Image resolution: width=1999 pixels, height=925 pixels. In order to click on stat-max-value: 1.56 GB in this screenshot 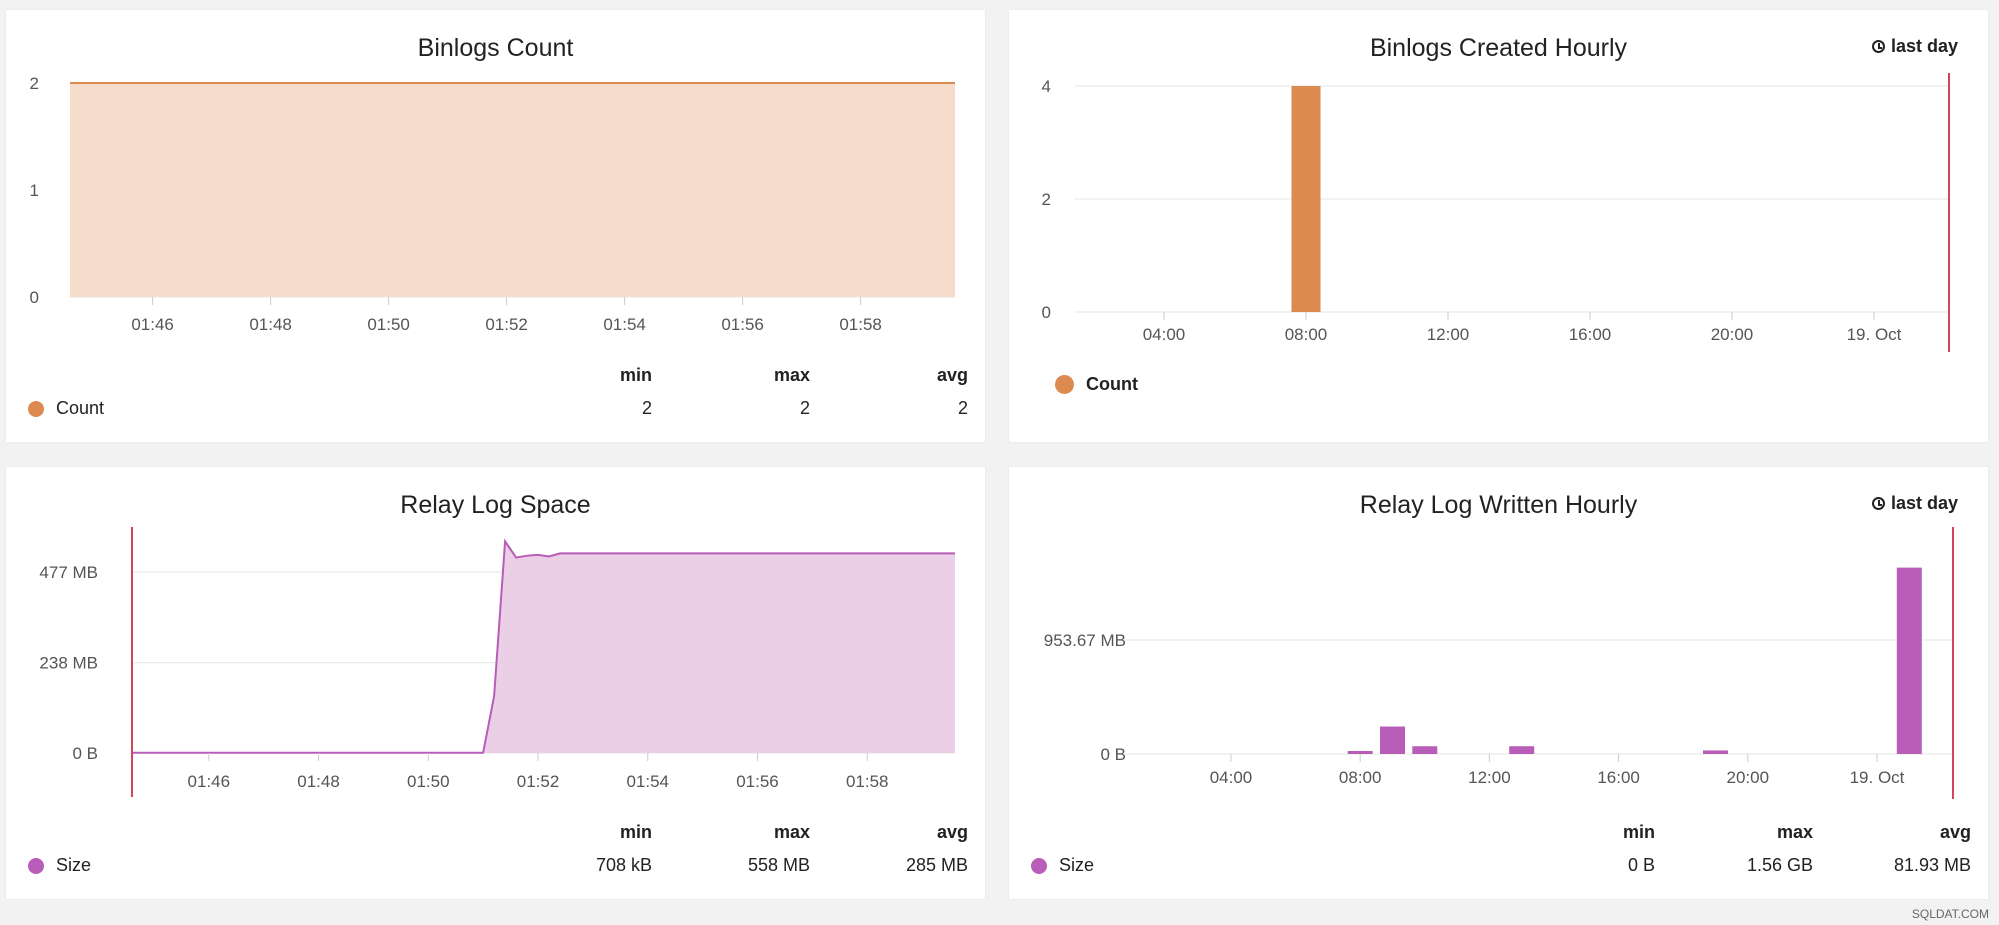, I will do `click(1779, 865)`.